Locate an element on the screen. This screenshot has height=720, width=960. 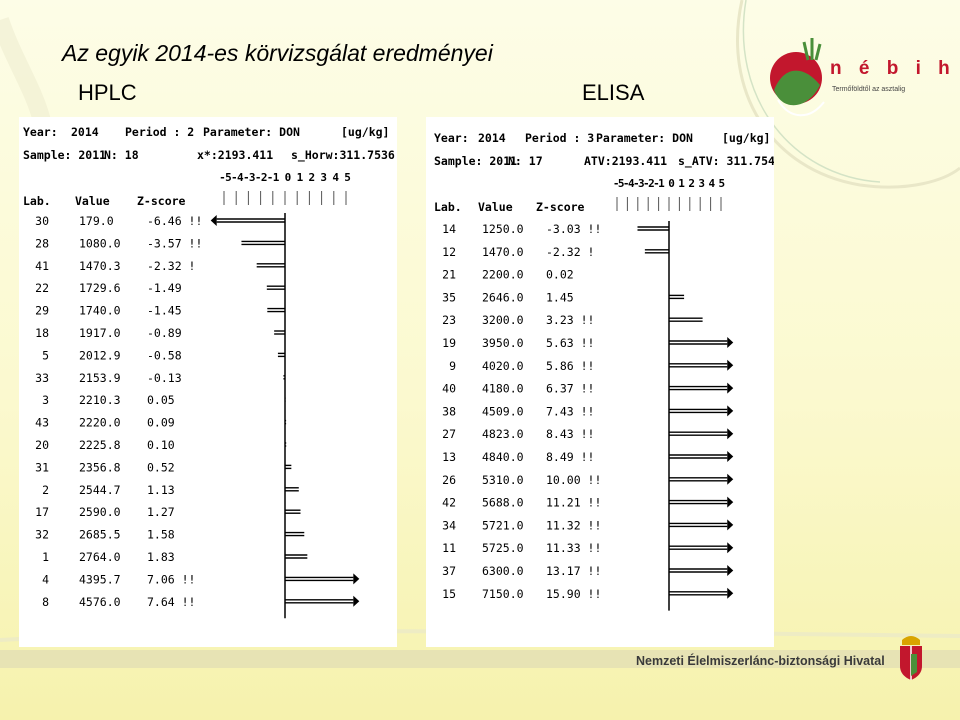
row-value: 5688.0 is located at coordinates (503, 503).